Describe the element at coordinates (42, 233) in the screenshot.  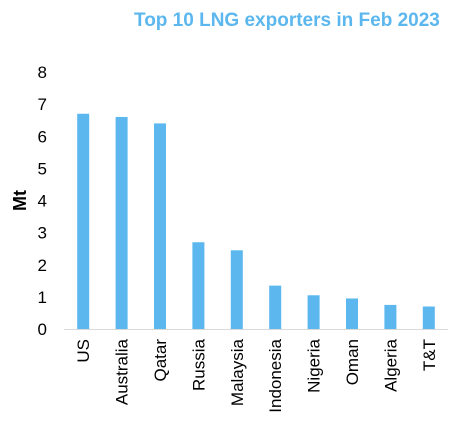
I see `y-tick-label: 3` at that location.